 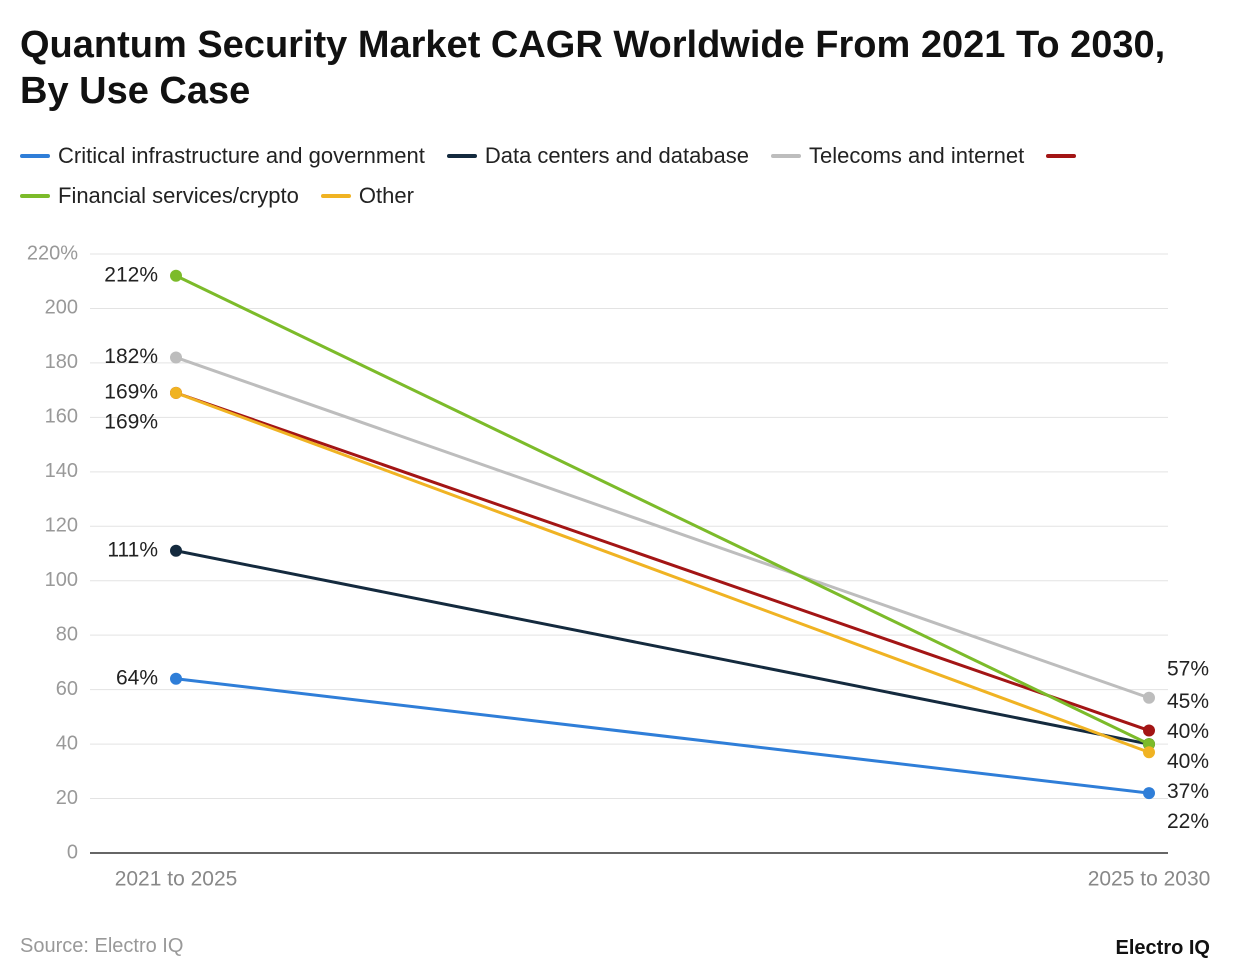 What do you see at coordinates (102, 946) in the screenshot?
I see `source: Source: Electro IQ` at bounding box center [102, 946].